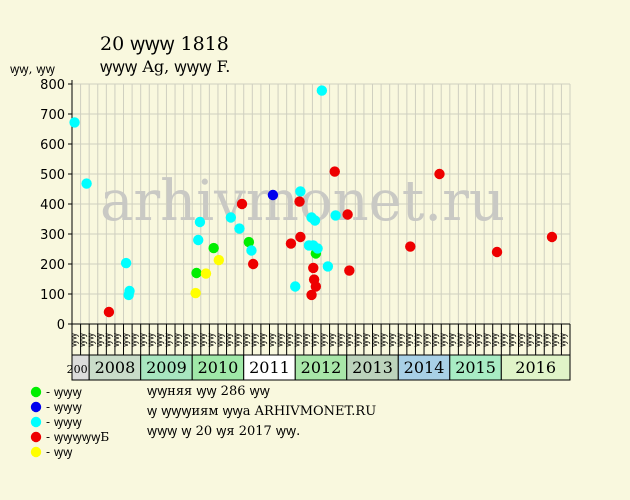  Describe the element at coordinates (33, 69) in the screenshot. I see `y-axis-label: ꝡꝡ, ꝡꝡ` at that location.